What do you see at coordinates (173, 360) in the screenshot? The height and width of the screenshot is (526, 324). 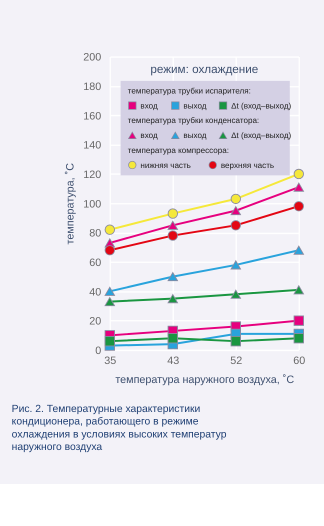 I see `x-tick-label: 43` at bounding box center [173, 360].